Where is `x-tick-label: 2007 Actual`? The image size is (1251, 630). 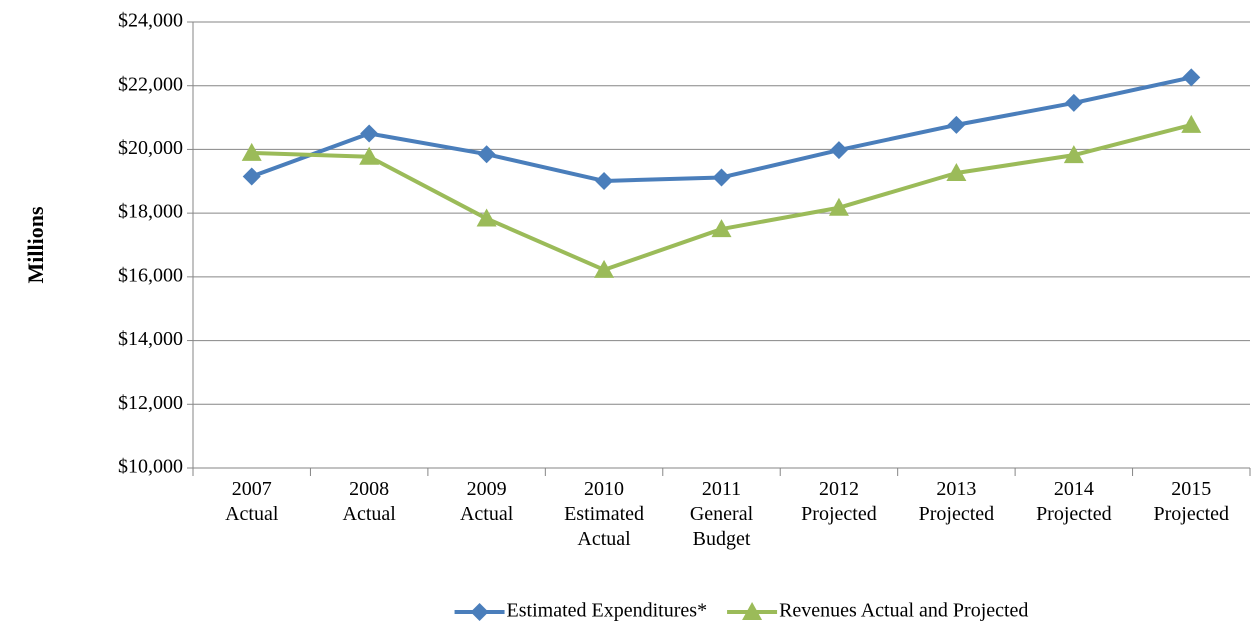 x-tick-label: 2007 Actual is located at coordinates (252, 501).